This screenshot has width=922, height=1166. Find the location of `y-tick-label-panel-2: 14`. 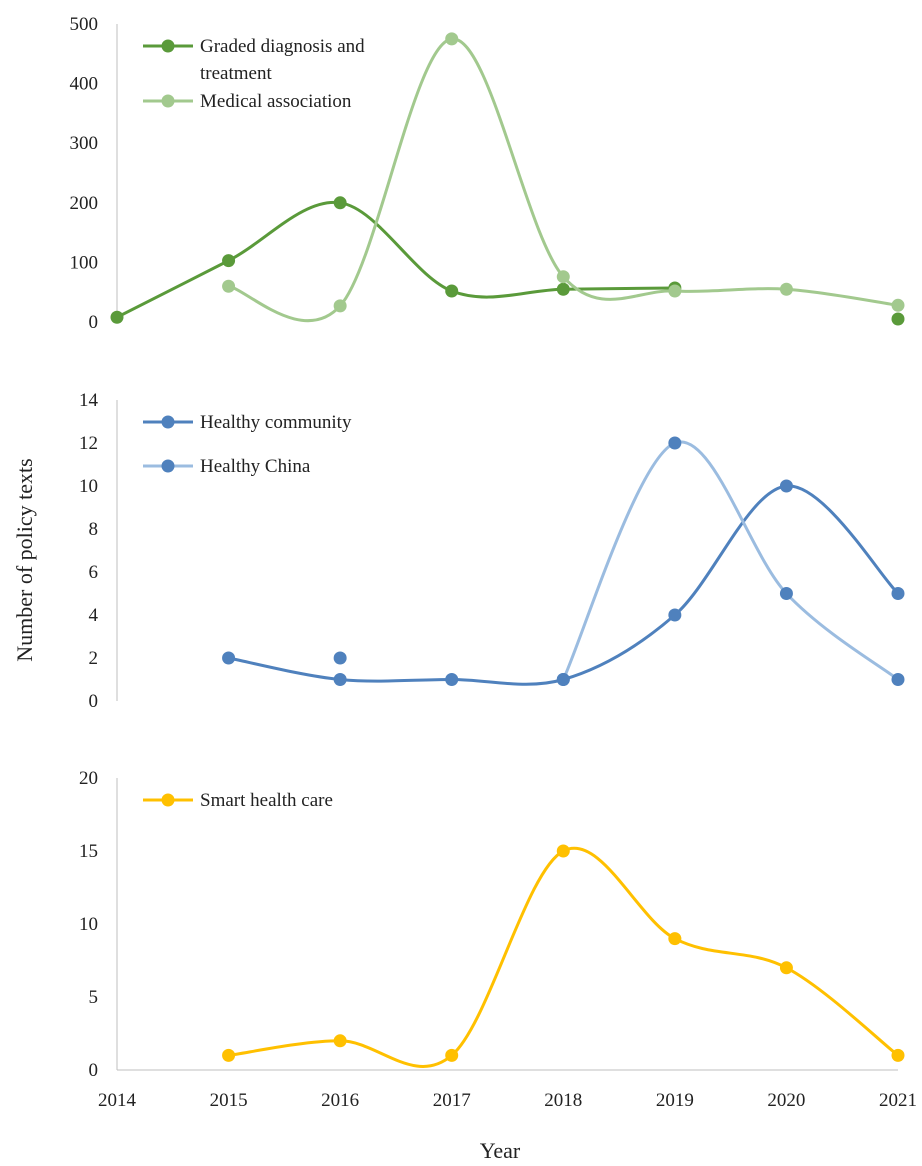

y-tick-label-panel-2: 14 is located at coordinates (89, 400).